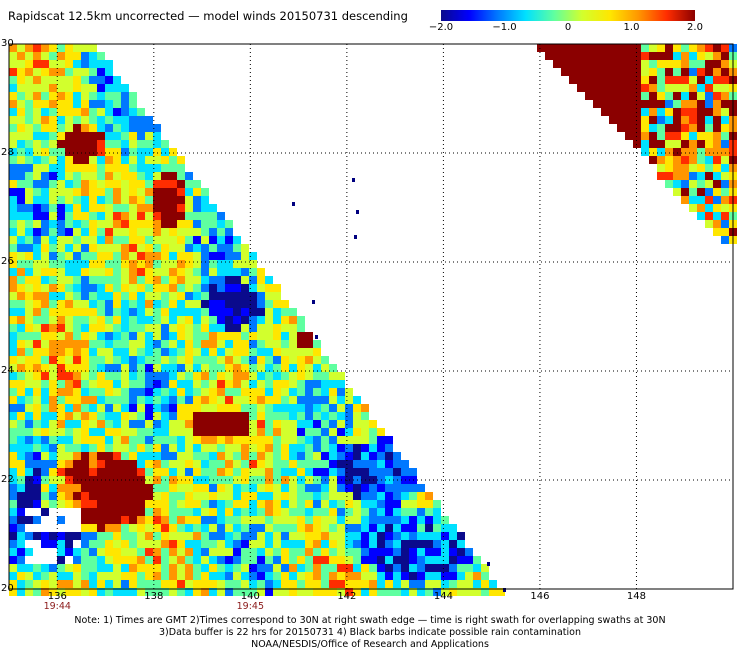 This screenshot has height=650, width=740. I want to click on island, so click(293, 204).